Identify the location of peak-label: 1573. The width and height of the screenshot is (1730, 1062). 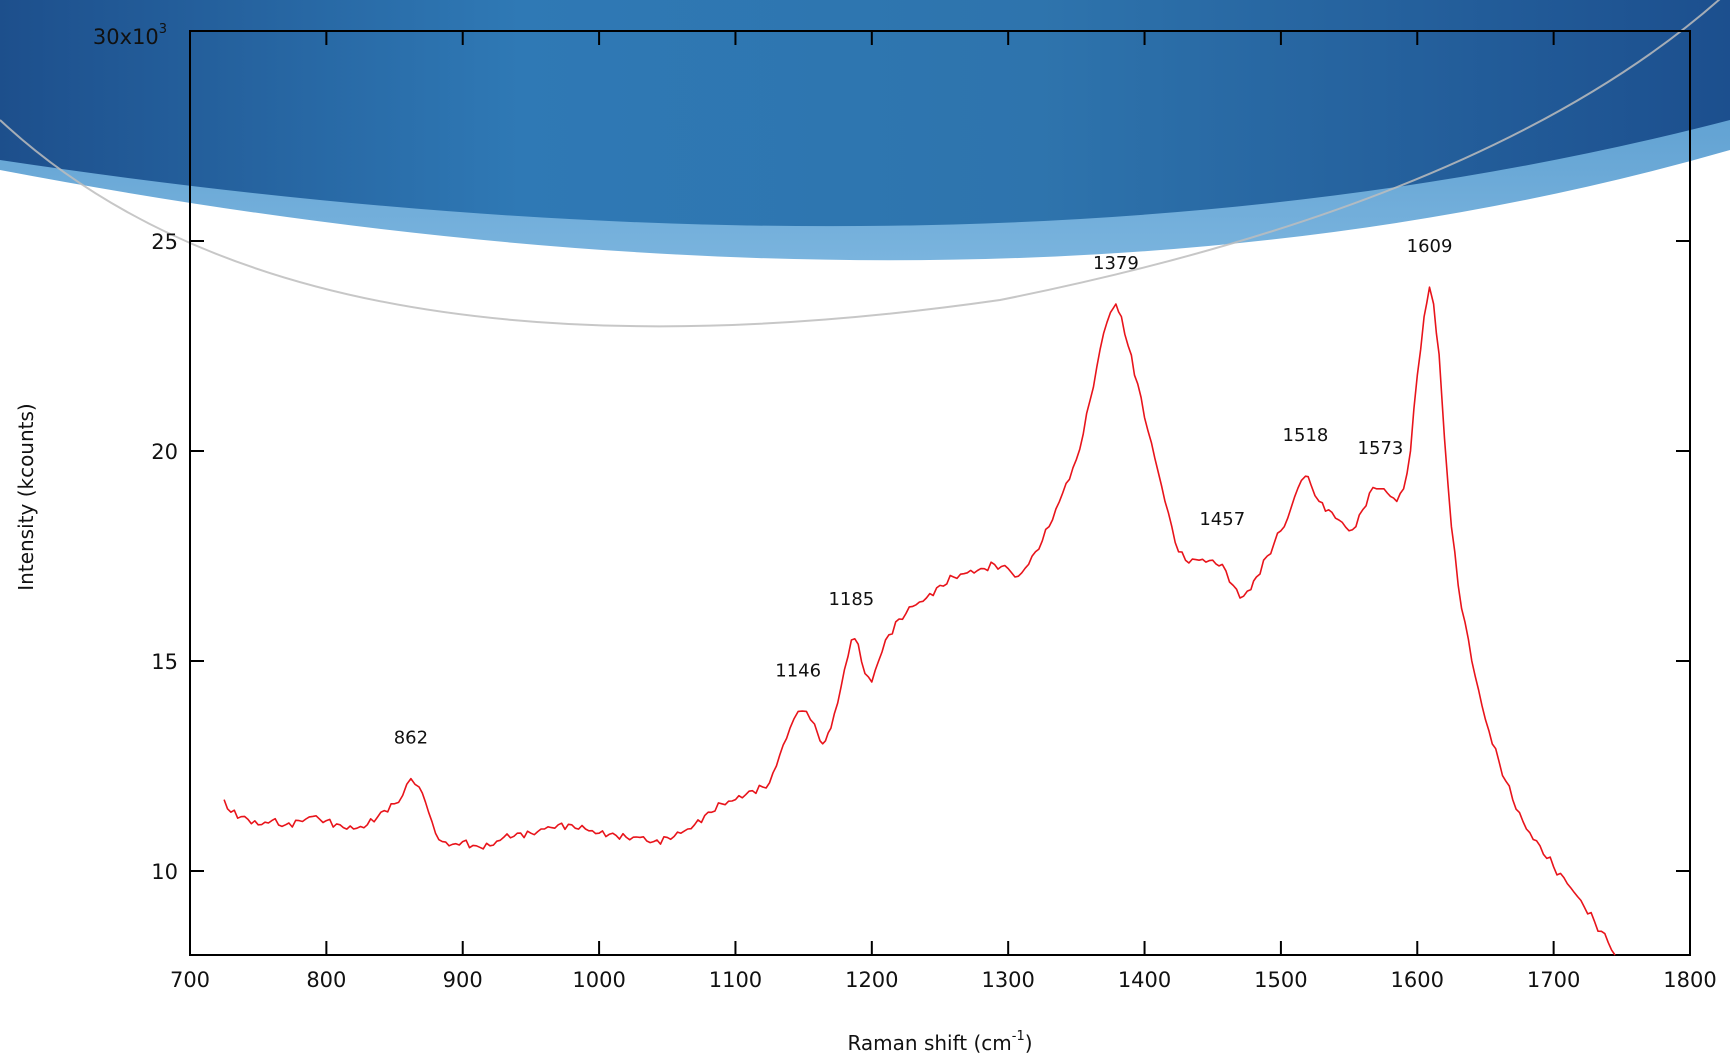
(1381, 448).